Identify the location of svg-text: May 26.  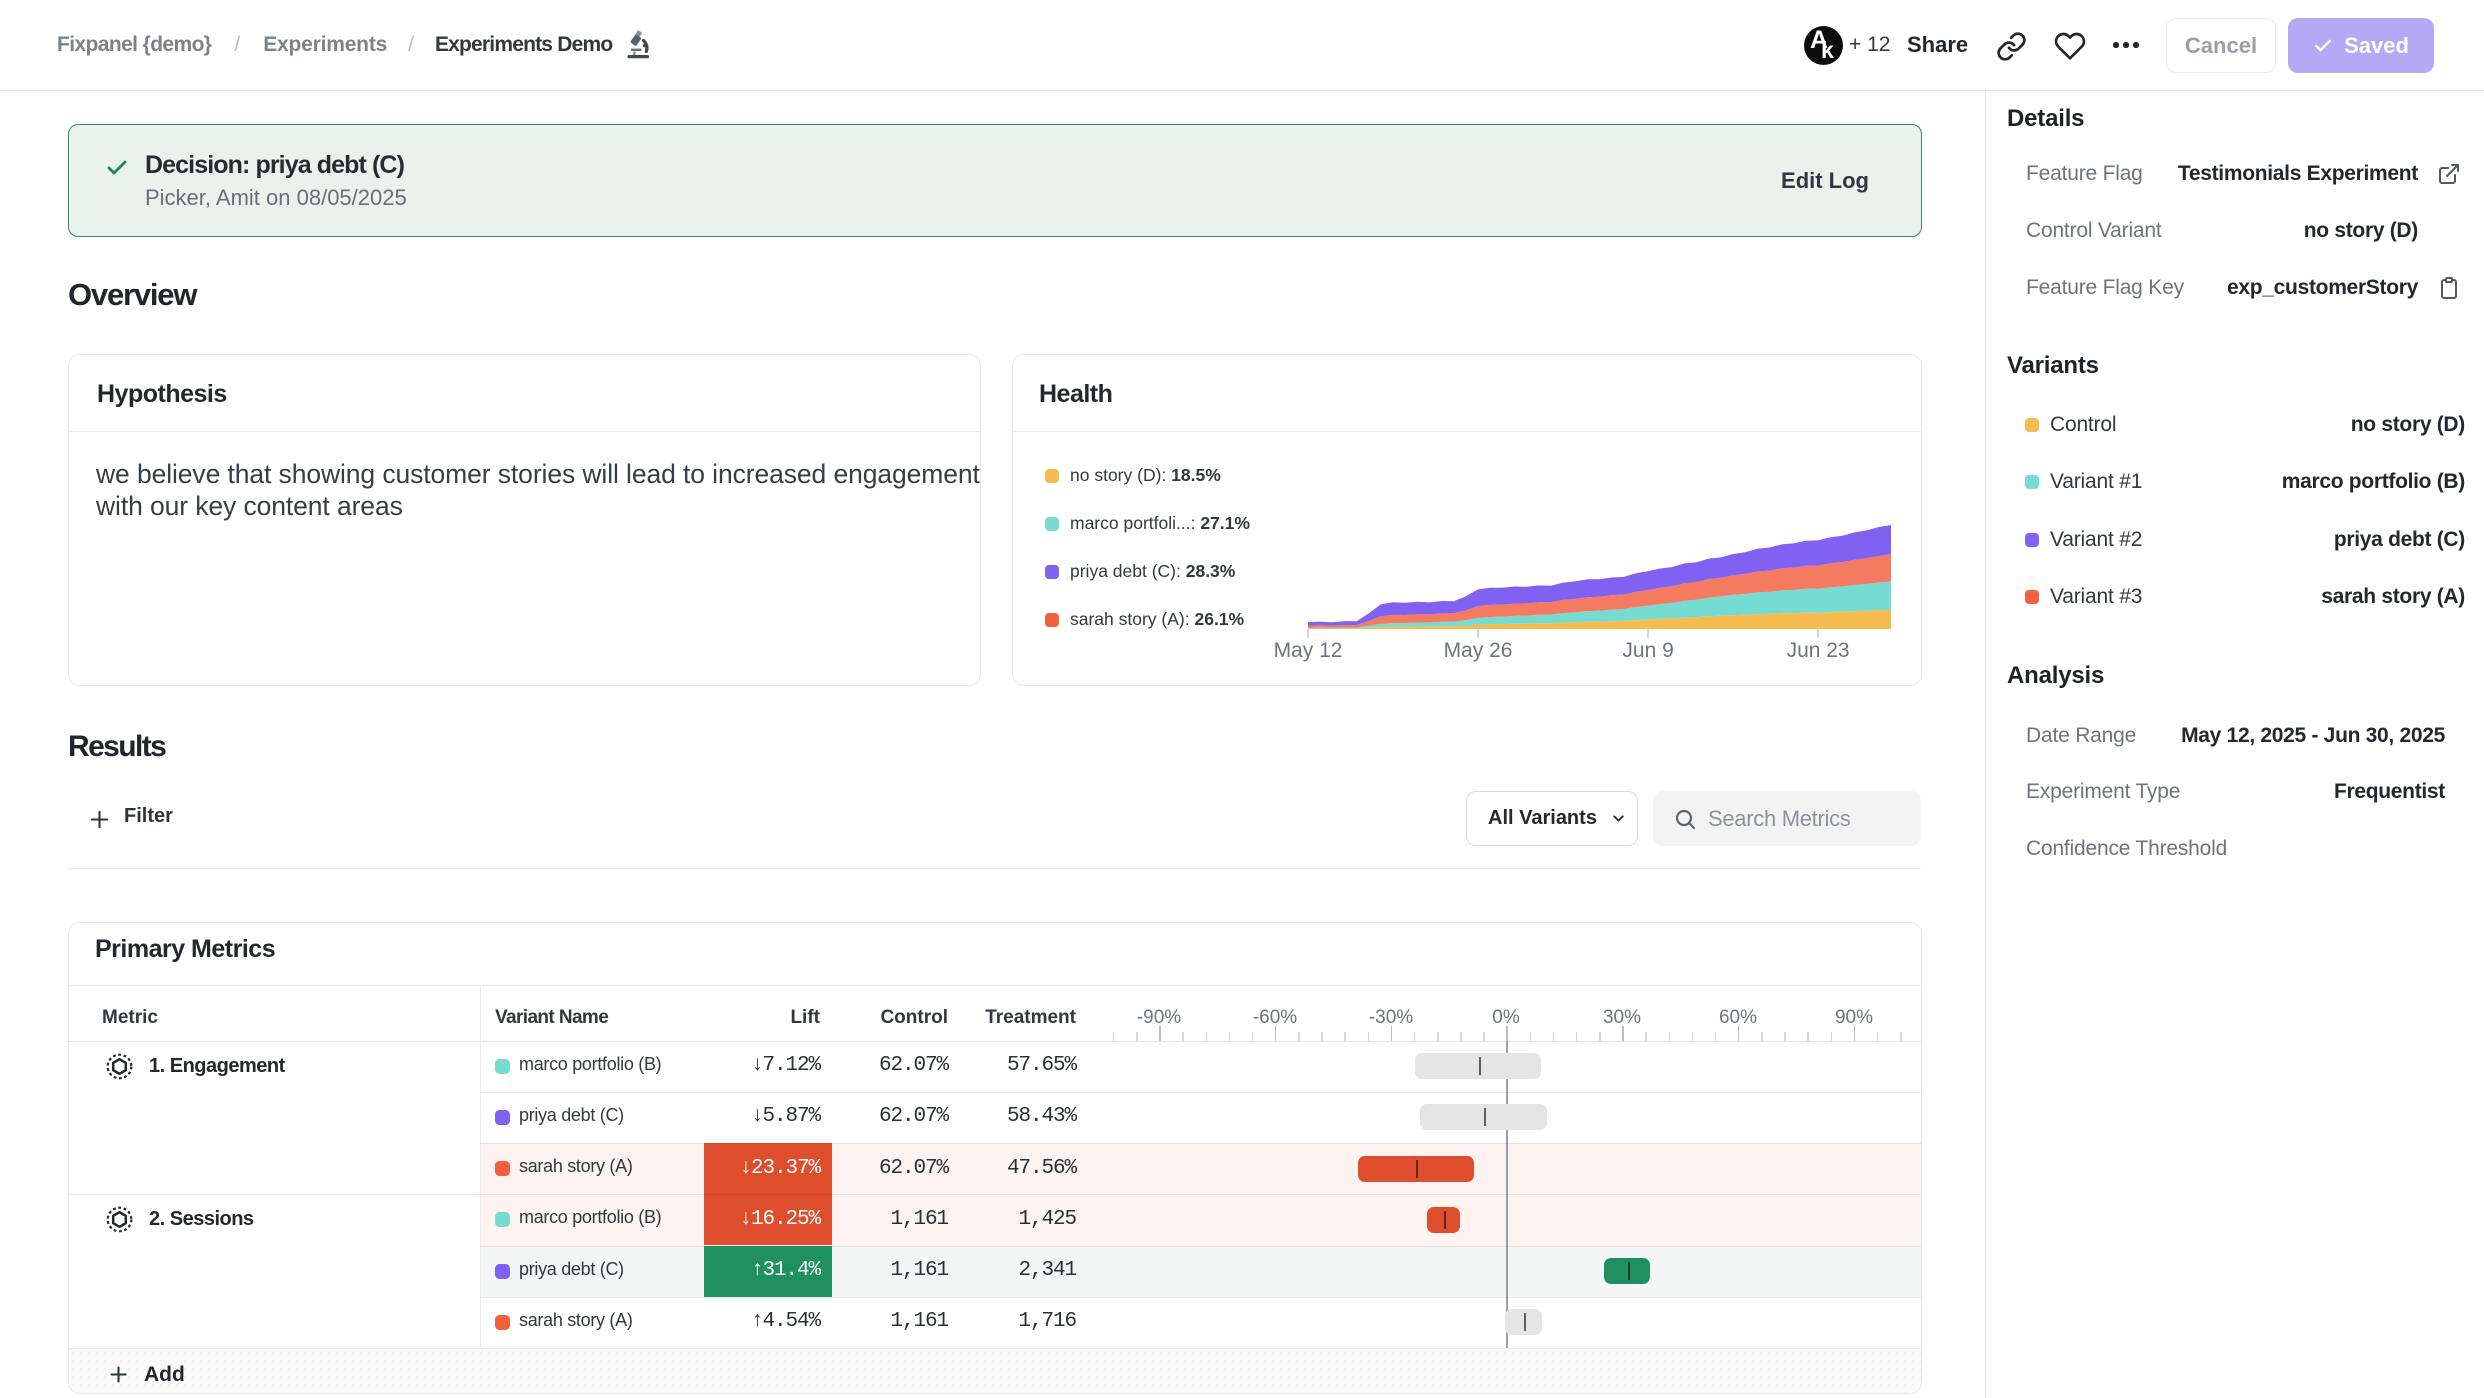
(1478, 650).